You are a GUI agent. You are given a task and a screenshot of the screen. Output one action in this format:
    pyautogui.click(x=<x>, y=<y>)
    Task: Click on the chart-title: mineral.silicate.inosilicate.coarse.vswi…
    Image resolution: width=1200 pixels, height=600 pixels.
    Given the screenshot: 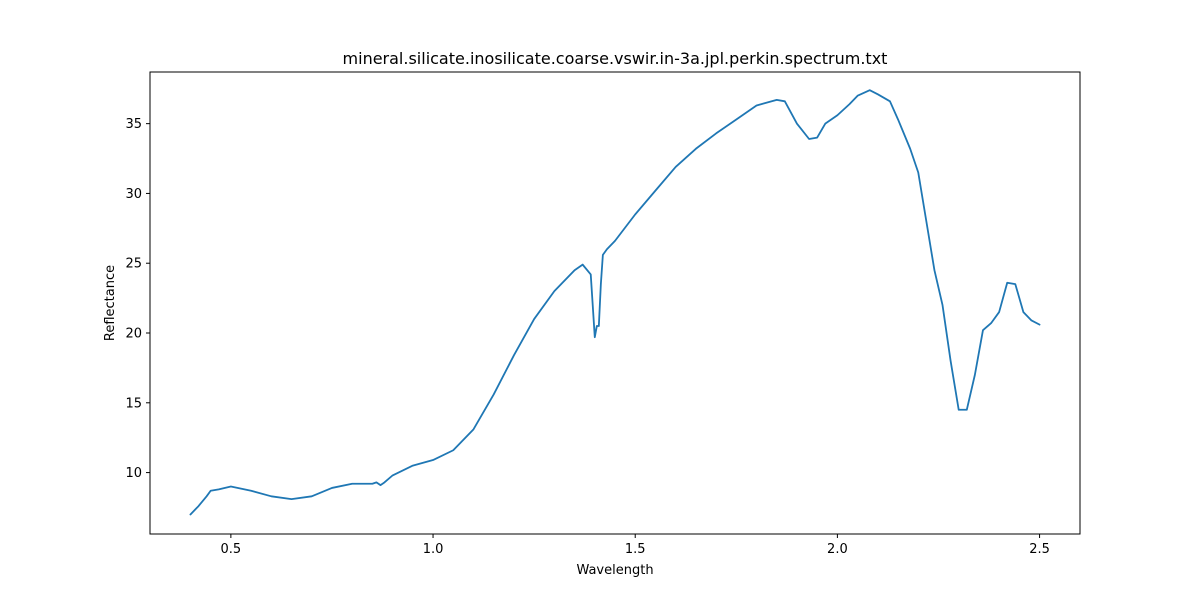 What is the action you would take?
    pyautogui.click(x=615, y=58)
    